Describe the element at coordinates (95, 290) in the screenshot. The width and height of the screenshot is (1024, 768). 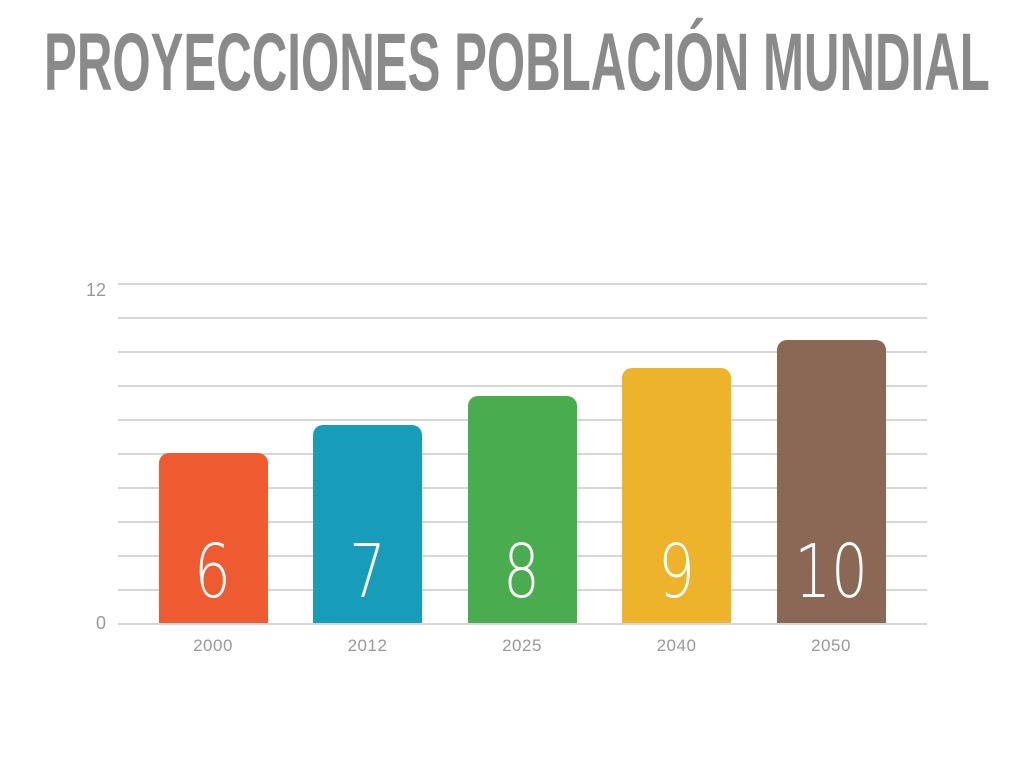
I see `y-axis-tick-max: 12` at that location.